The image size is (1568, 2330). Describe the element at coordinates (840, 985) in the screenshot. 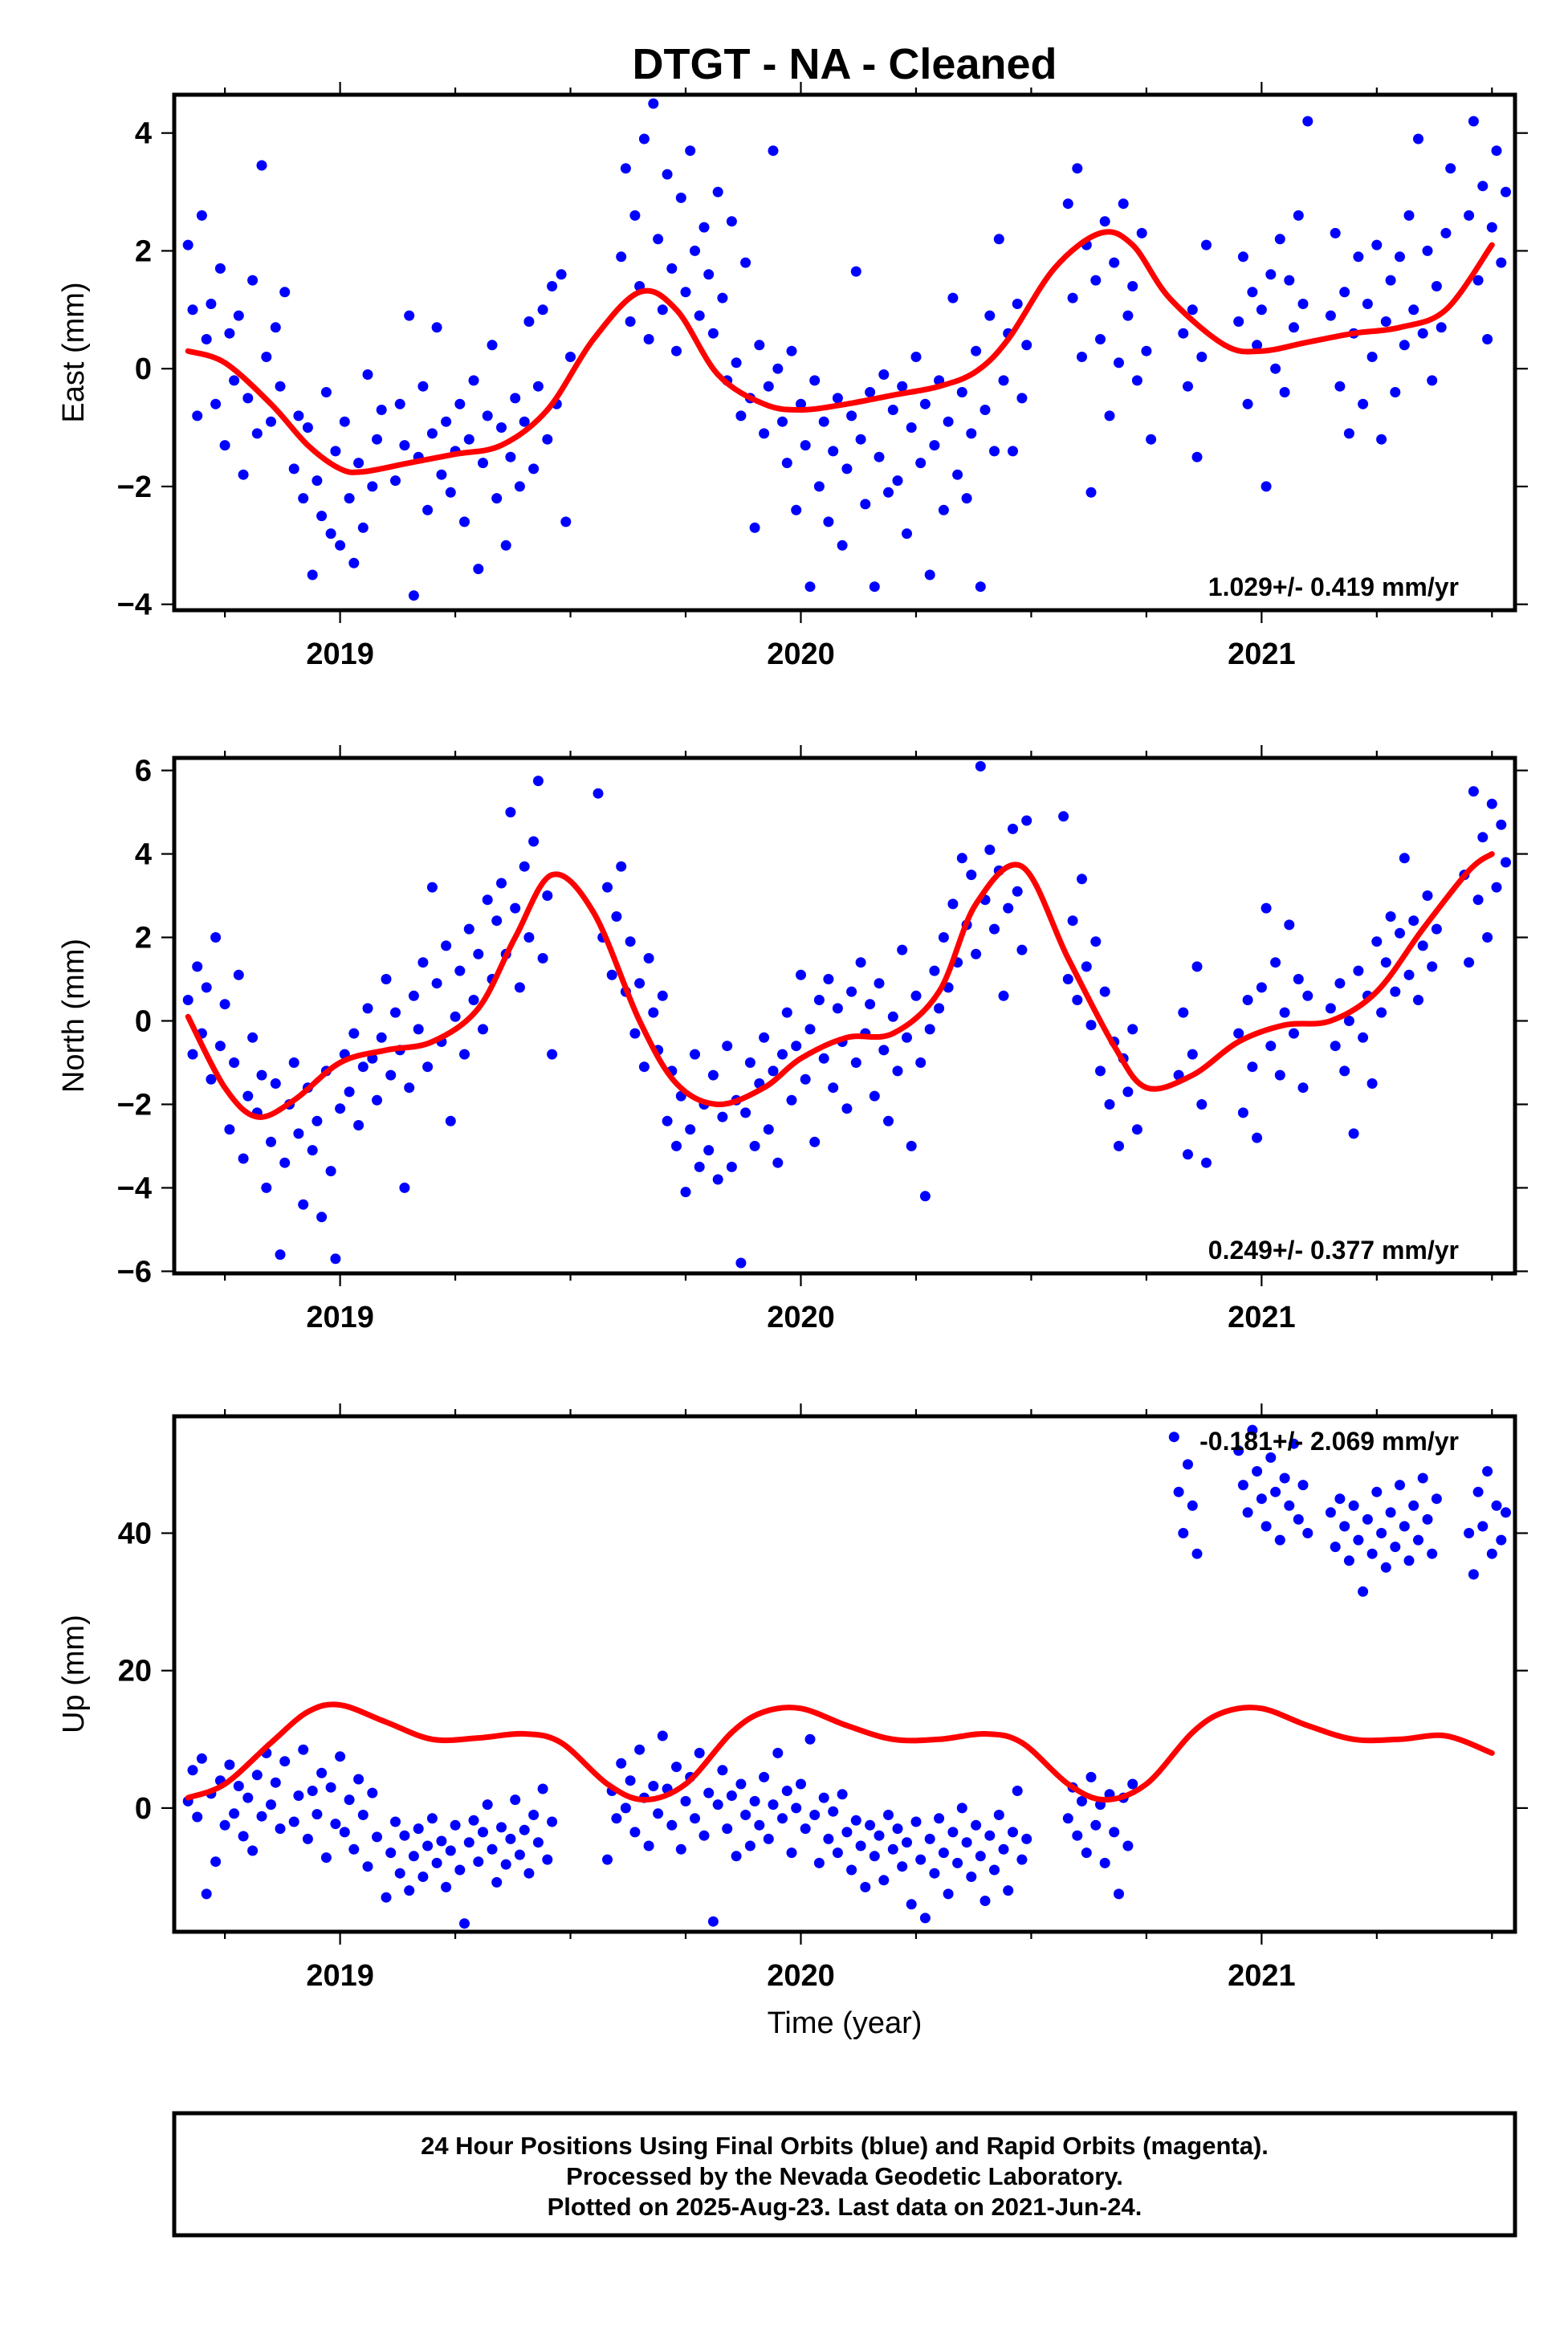

I see `fit-curve` at that location.